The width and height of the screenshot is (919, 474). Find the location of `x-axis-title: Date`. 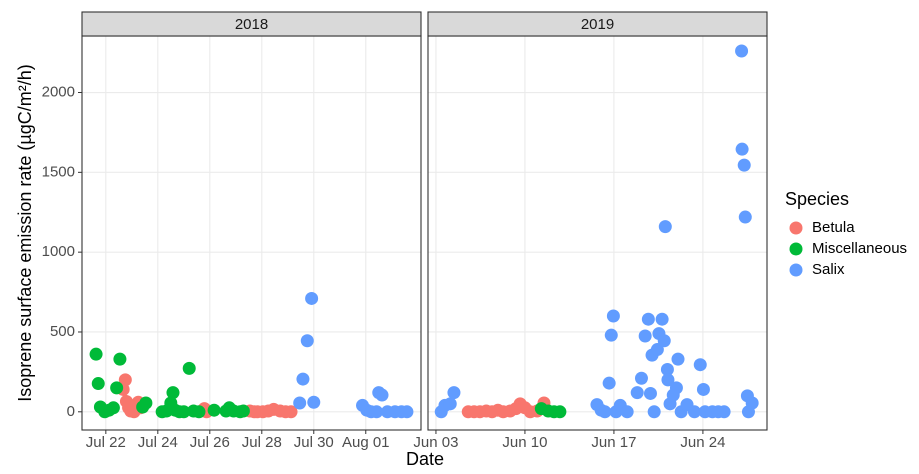

x-axis-title: Date is located at coordinates (425, 459).